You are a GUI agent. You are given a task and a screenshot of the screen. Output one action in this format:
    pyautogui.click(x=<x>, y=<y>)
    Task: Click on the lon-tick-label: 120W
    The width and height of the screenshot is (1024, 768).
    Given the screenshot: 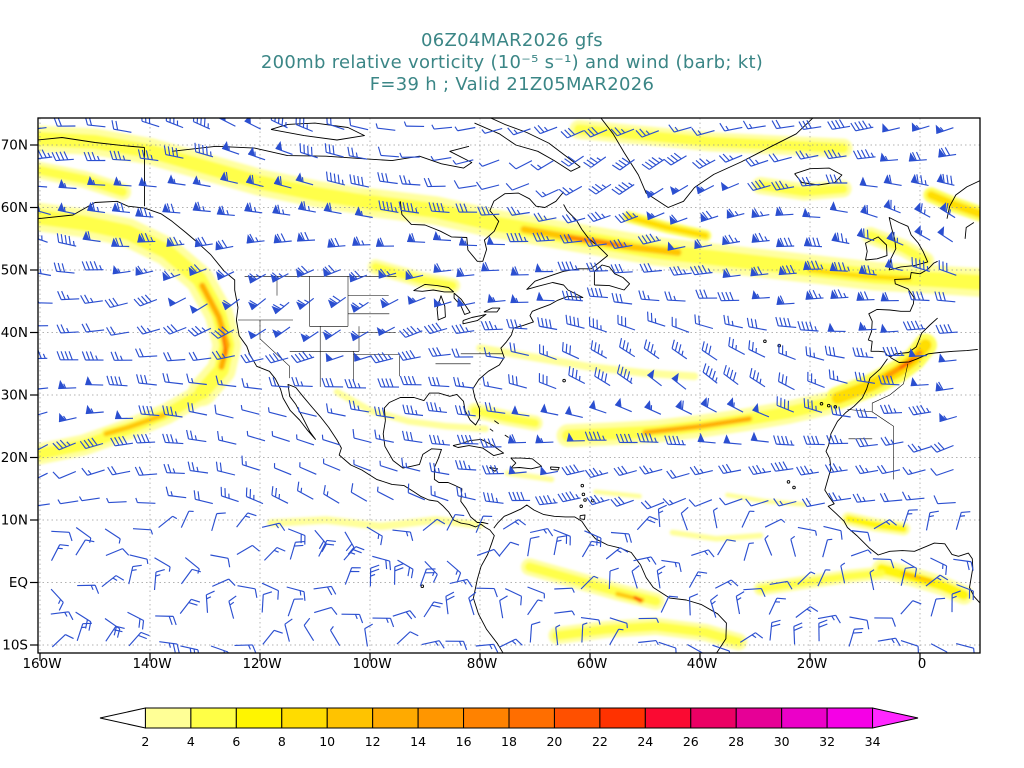 What is the action you would take?
    pyautogui.click(x=261, y=664)
    